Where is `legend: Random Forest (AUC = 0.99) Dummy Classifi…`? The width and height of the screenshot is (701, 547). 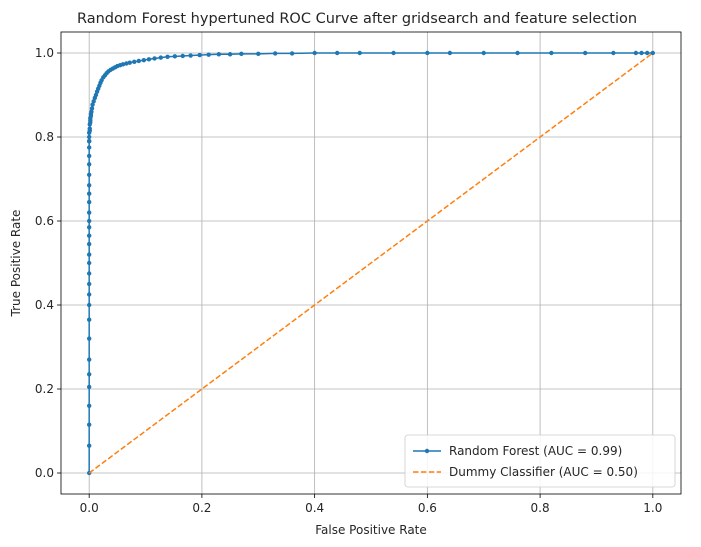
legend: Random Forest (AUC = 0.99) Dummy Classifi… is located at coordinates (540, 461).